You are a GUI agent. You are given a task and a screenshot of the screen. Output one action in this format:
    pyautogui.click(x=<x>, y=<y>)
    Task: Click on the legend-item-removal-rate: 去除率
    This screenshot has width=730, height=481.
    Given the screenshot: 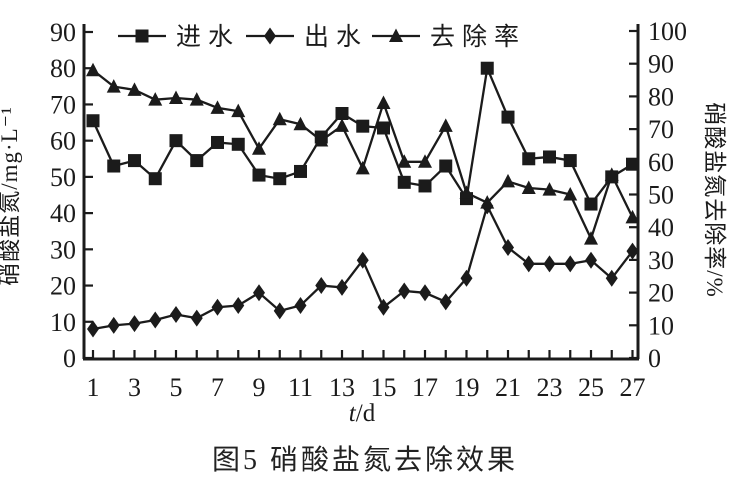 What is the action you would take?
    pyautogui.click(x=449, y=37)
    